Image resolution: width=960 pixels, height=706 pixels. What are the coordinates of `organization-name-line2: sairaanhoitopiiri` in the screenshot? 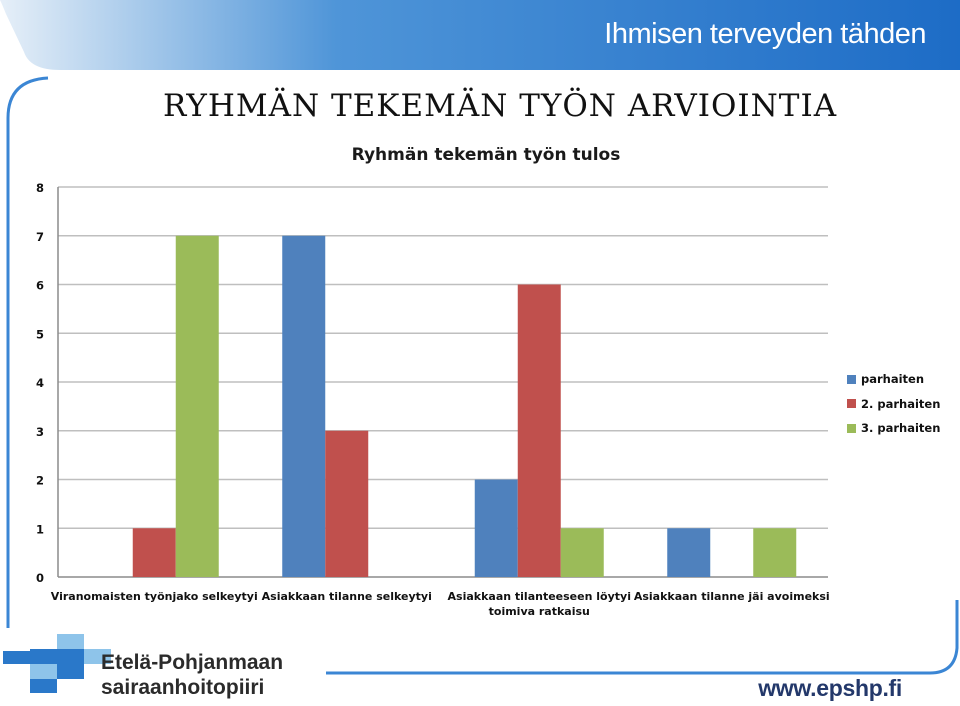 It's located at (183, 687).